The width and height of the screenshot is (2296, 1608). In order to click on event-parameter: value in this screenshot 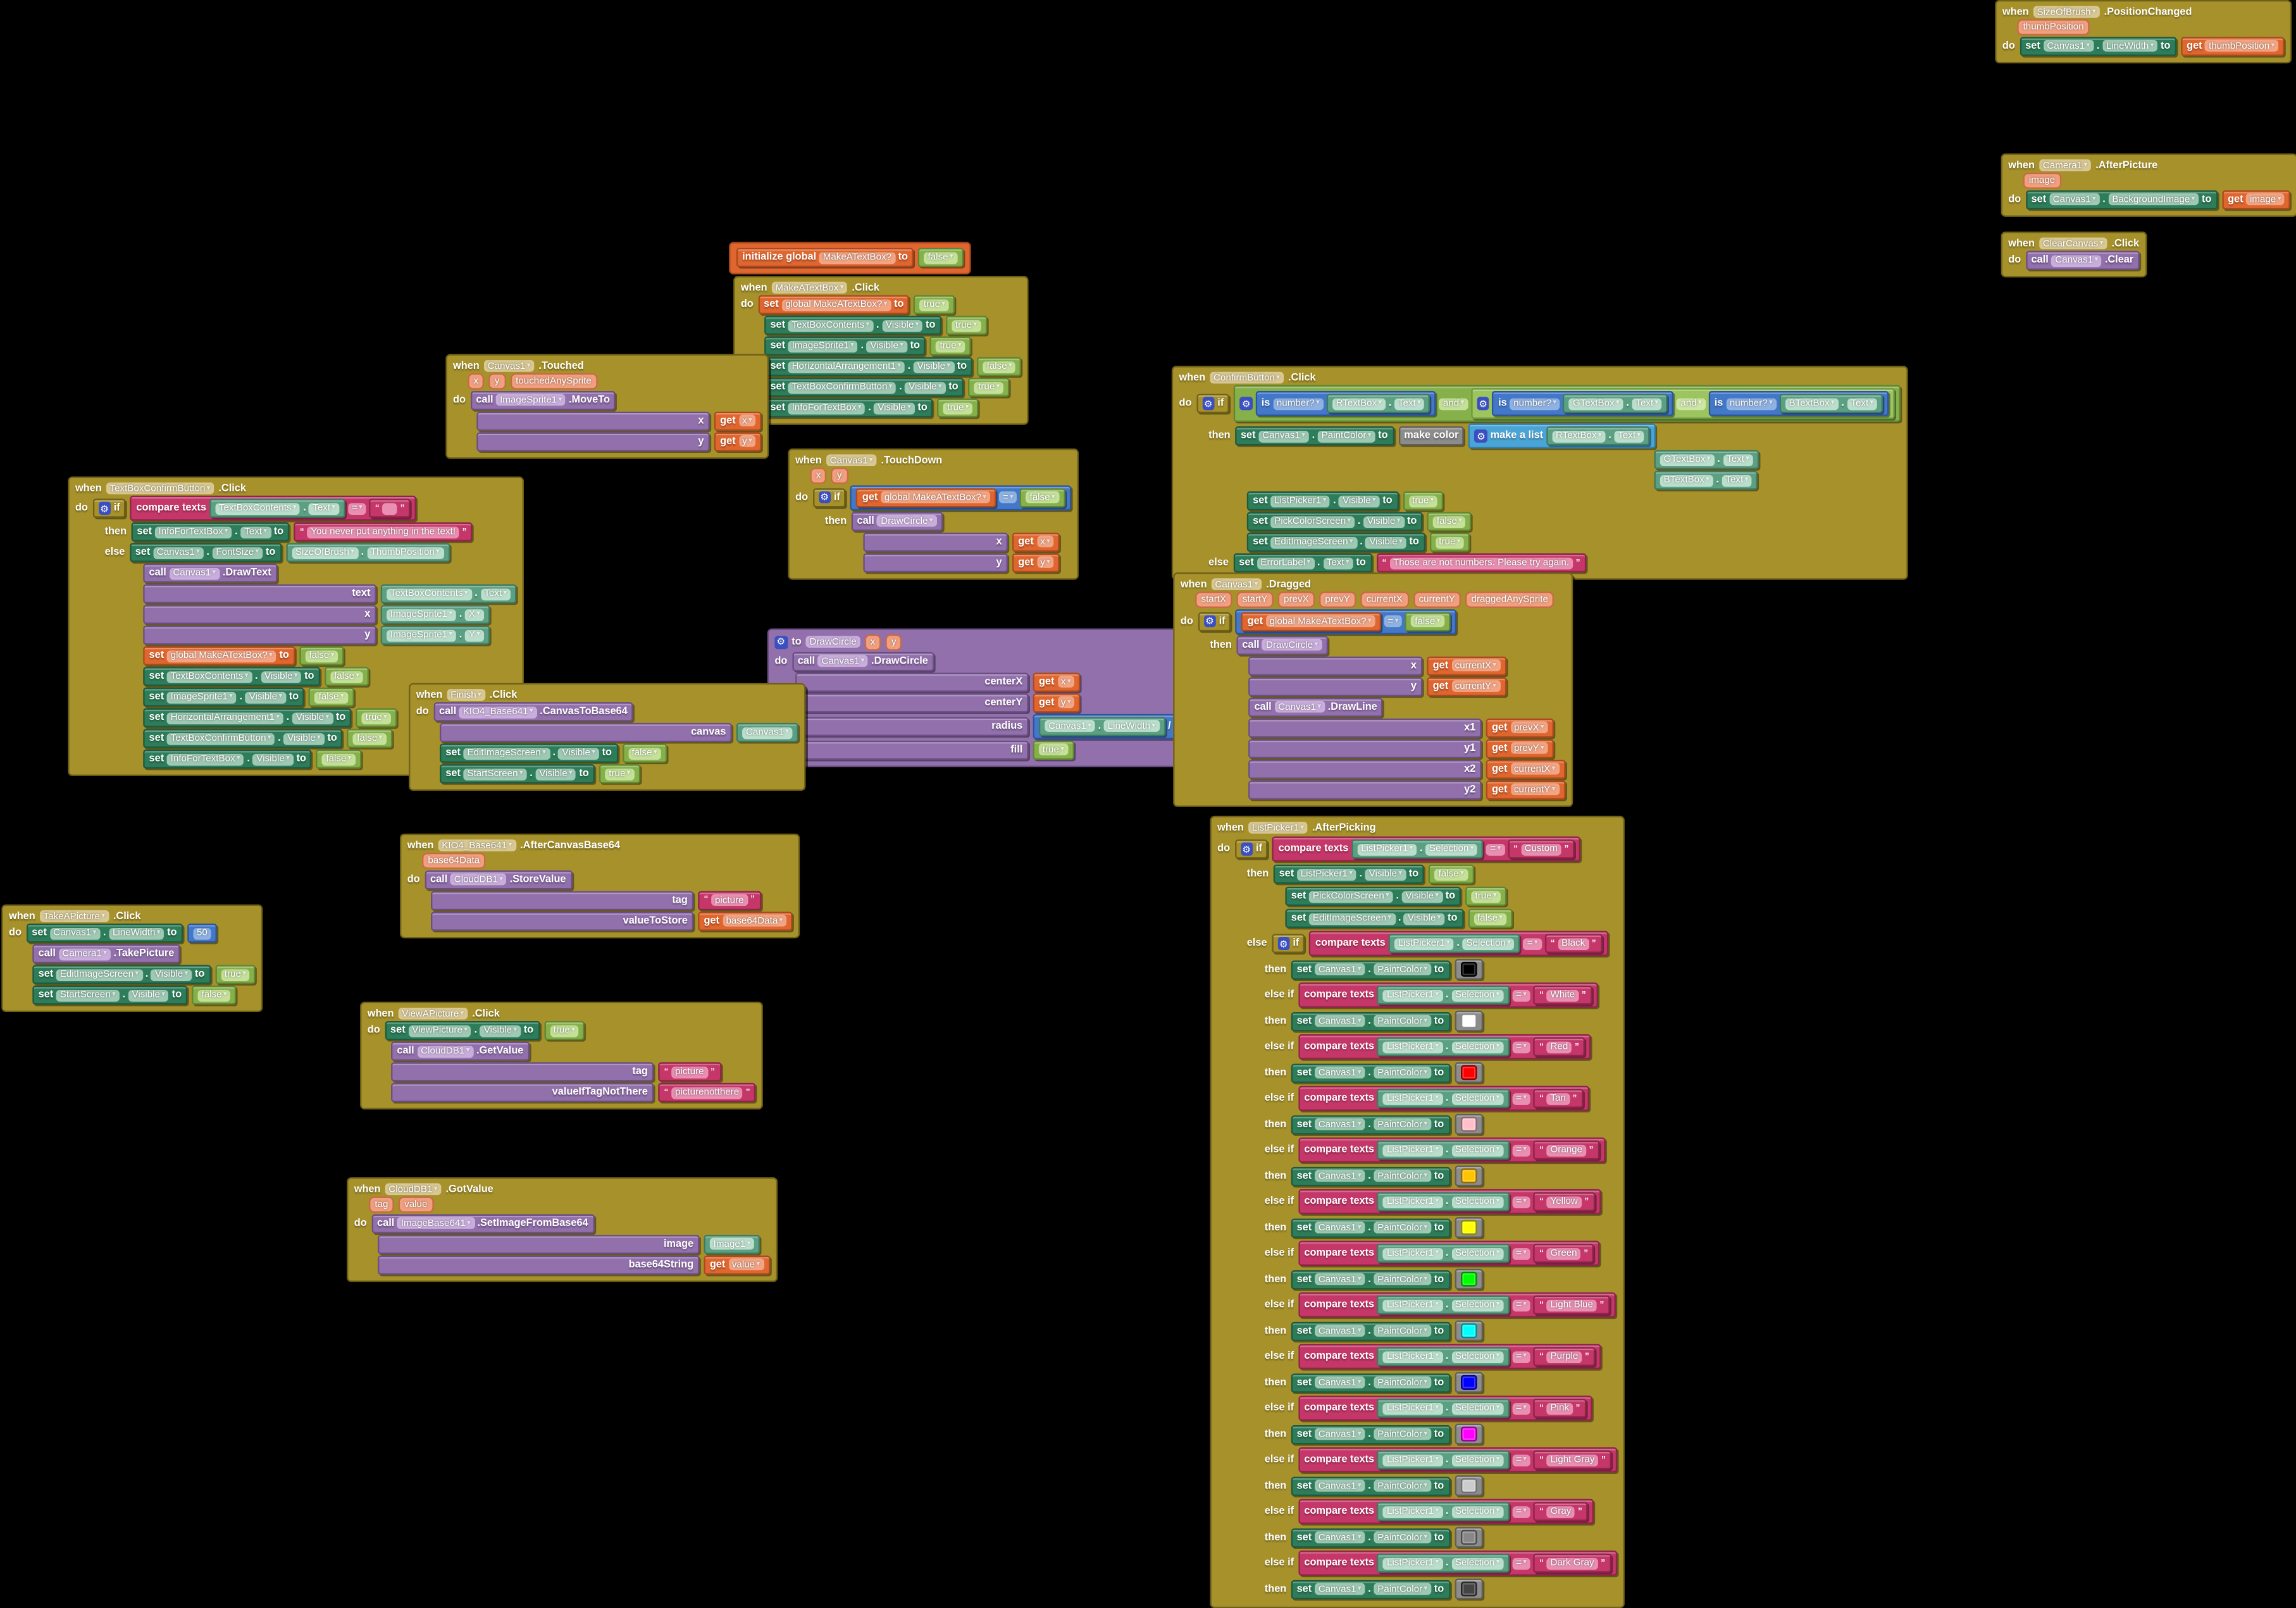, I will do `click(415, 1204)`.